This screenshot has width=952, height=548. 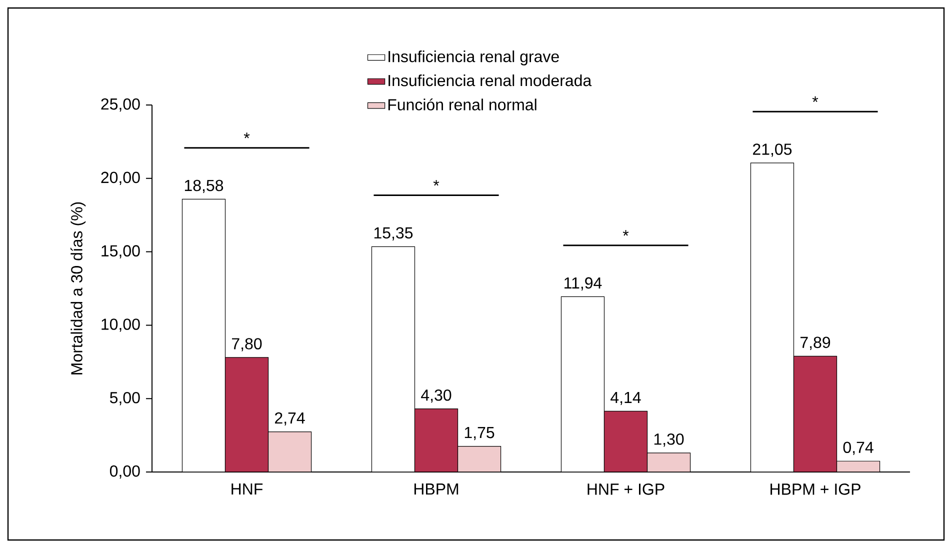 What do you see at coordinates (121, 251) in the screenshot?
I see `y-tick-label: 15,00` at bounding box center [121, 251].